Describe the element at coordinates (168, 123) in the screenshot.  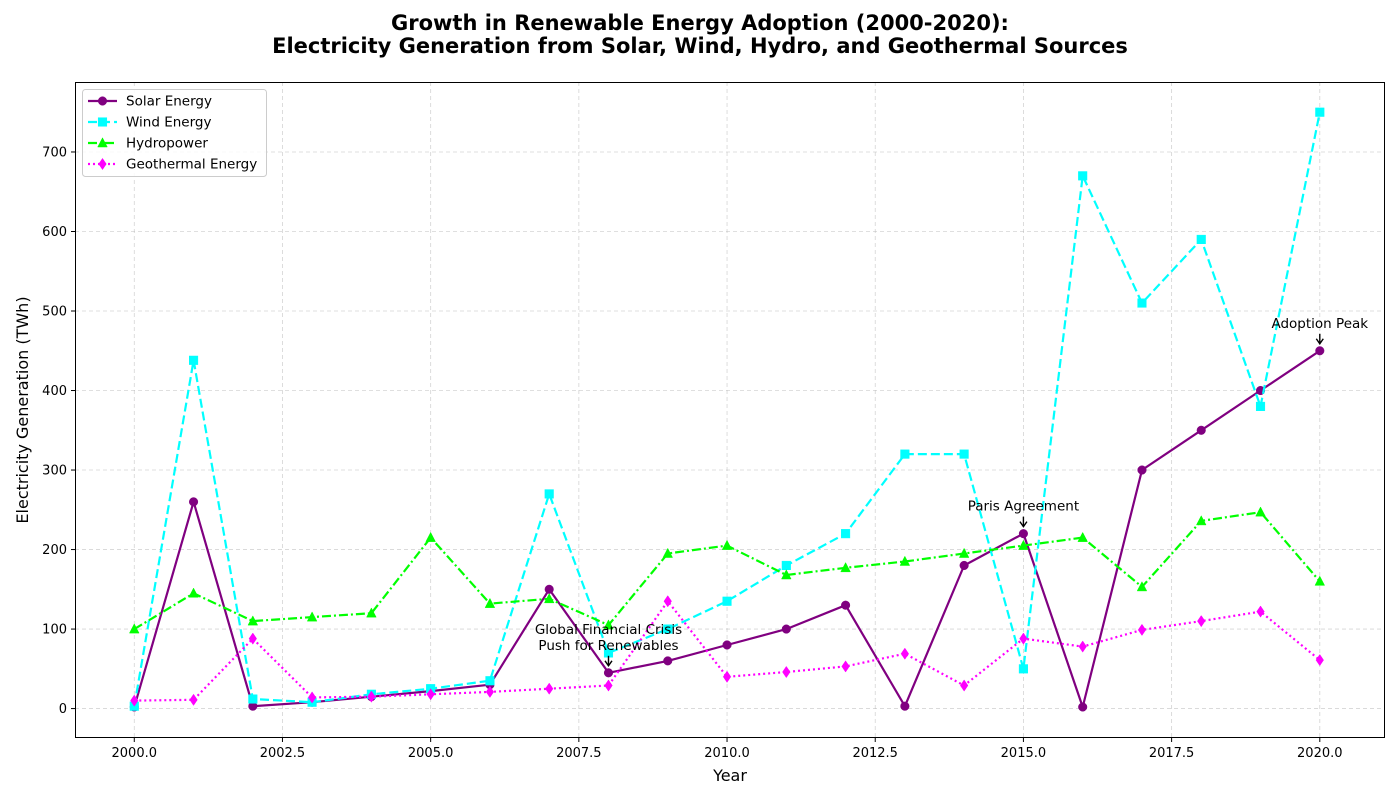
I see `legend-label: Wind Energy` at that location.